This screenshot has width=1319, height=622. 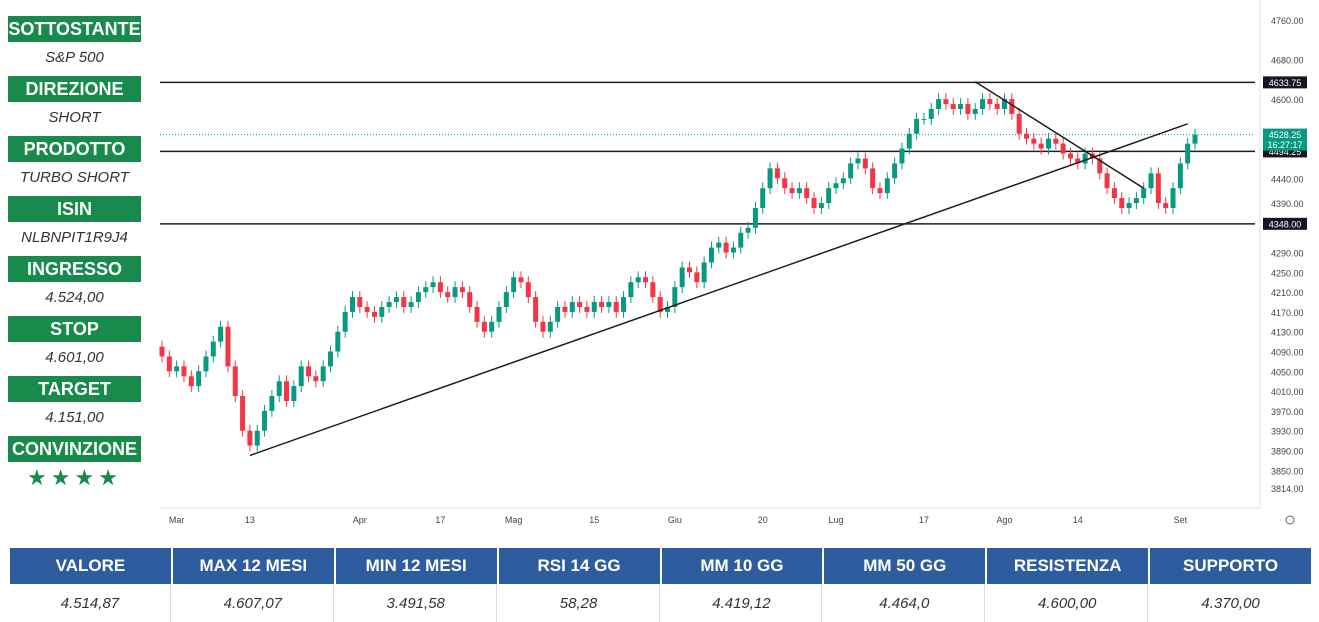 I want to click on date-tick-label: Mar, so click(x=177, y=520).